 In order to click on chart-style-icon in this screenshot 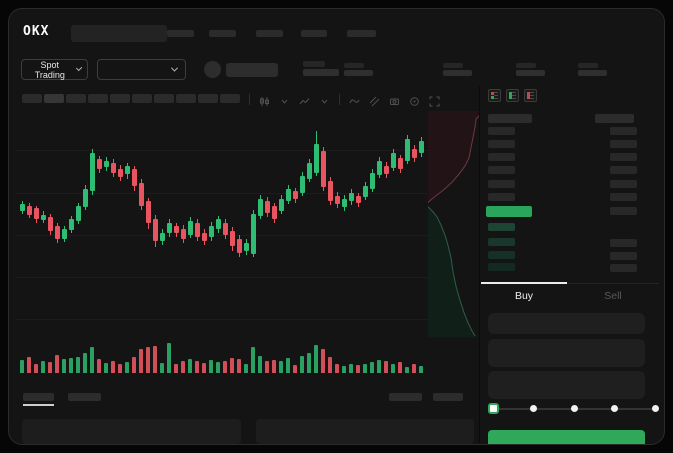, I will do `click(304, 99)`.